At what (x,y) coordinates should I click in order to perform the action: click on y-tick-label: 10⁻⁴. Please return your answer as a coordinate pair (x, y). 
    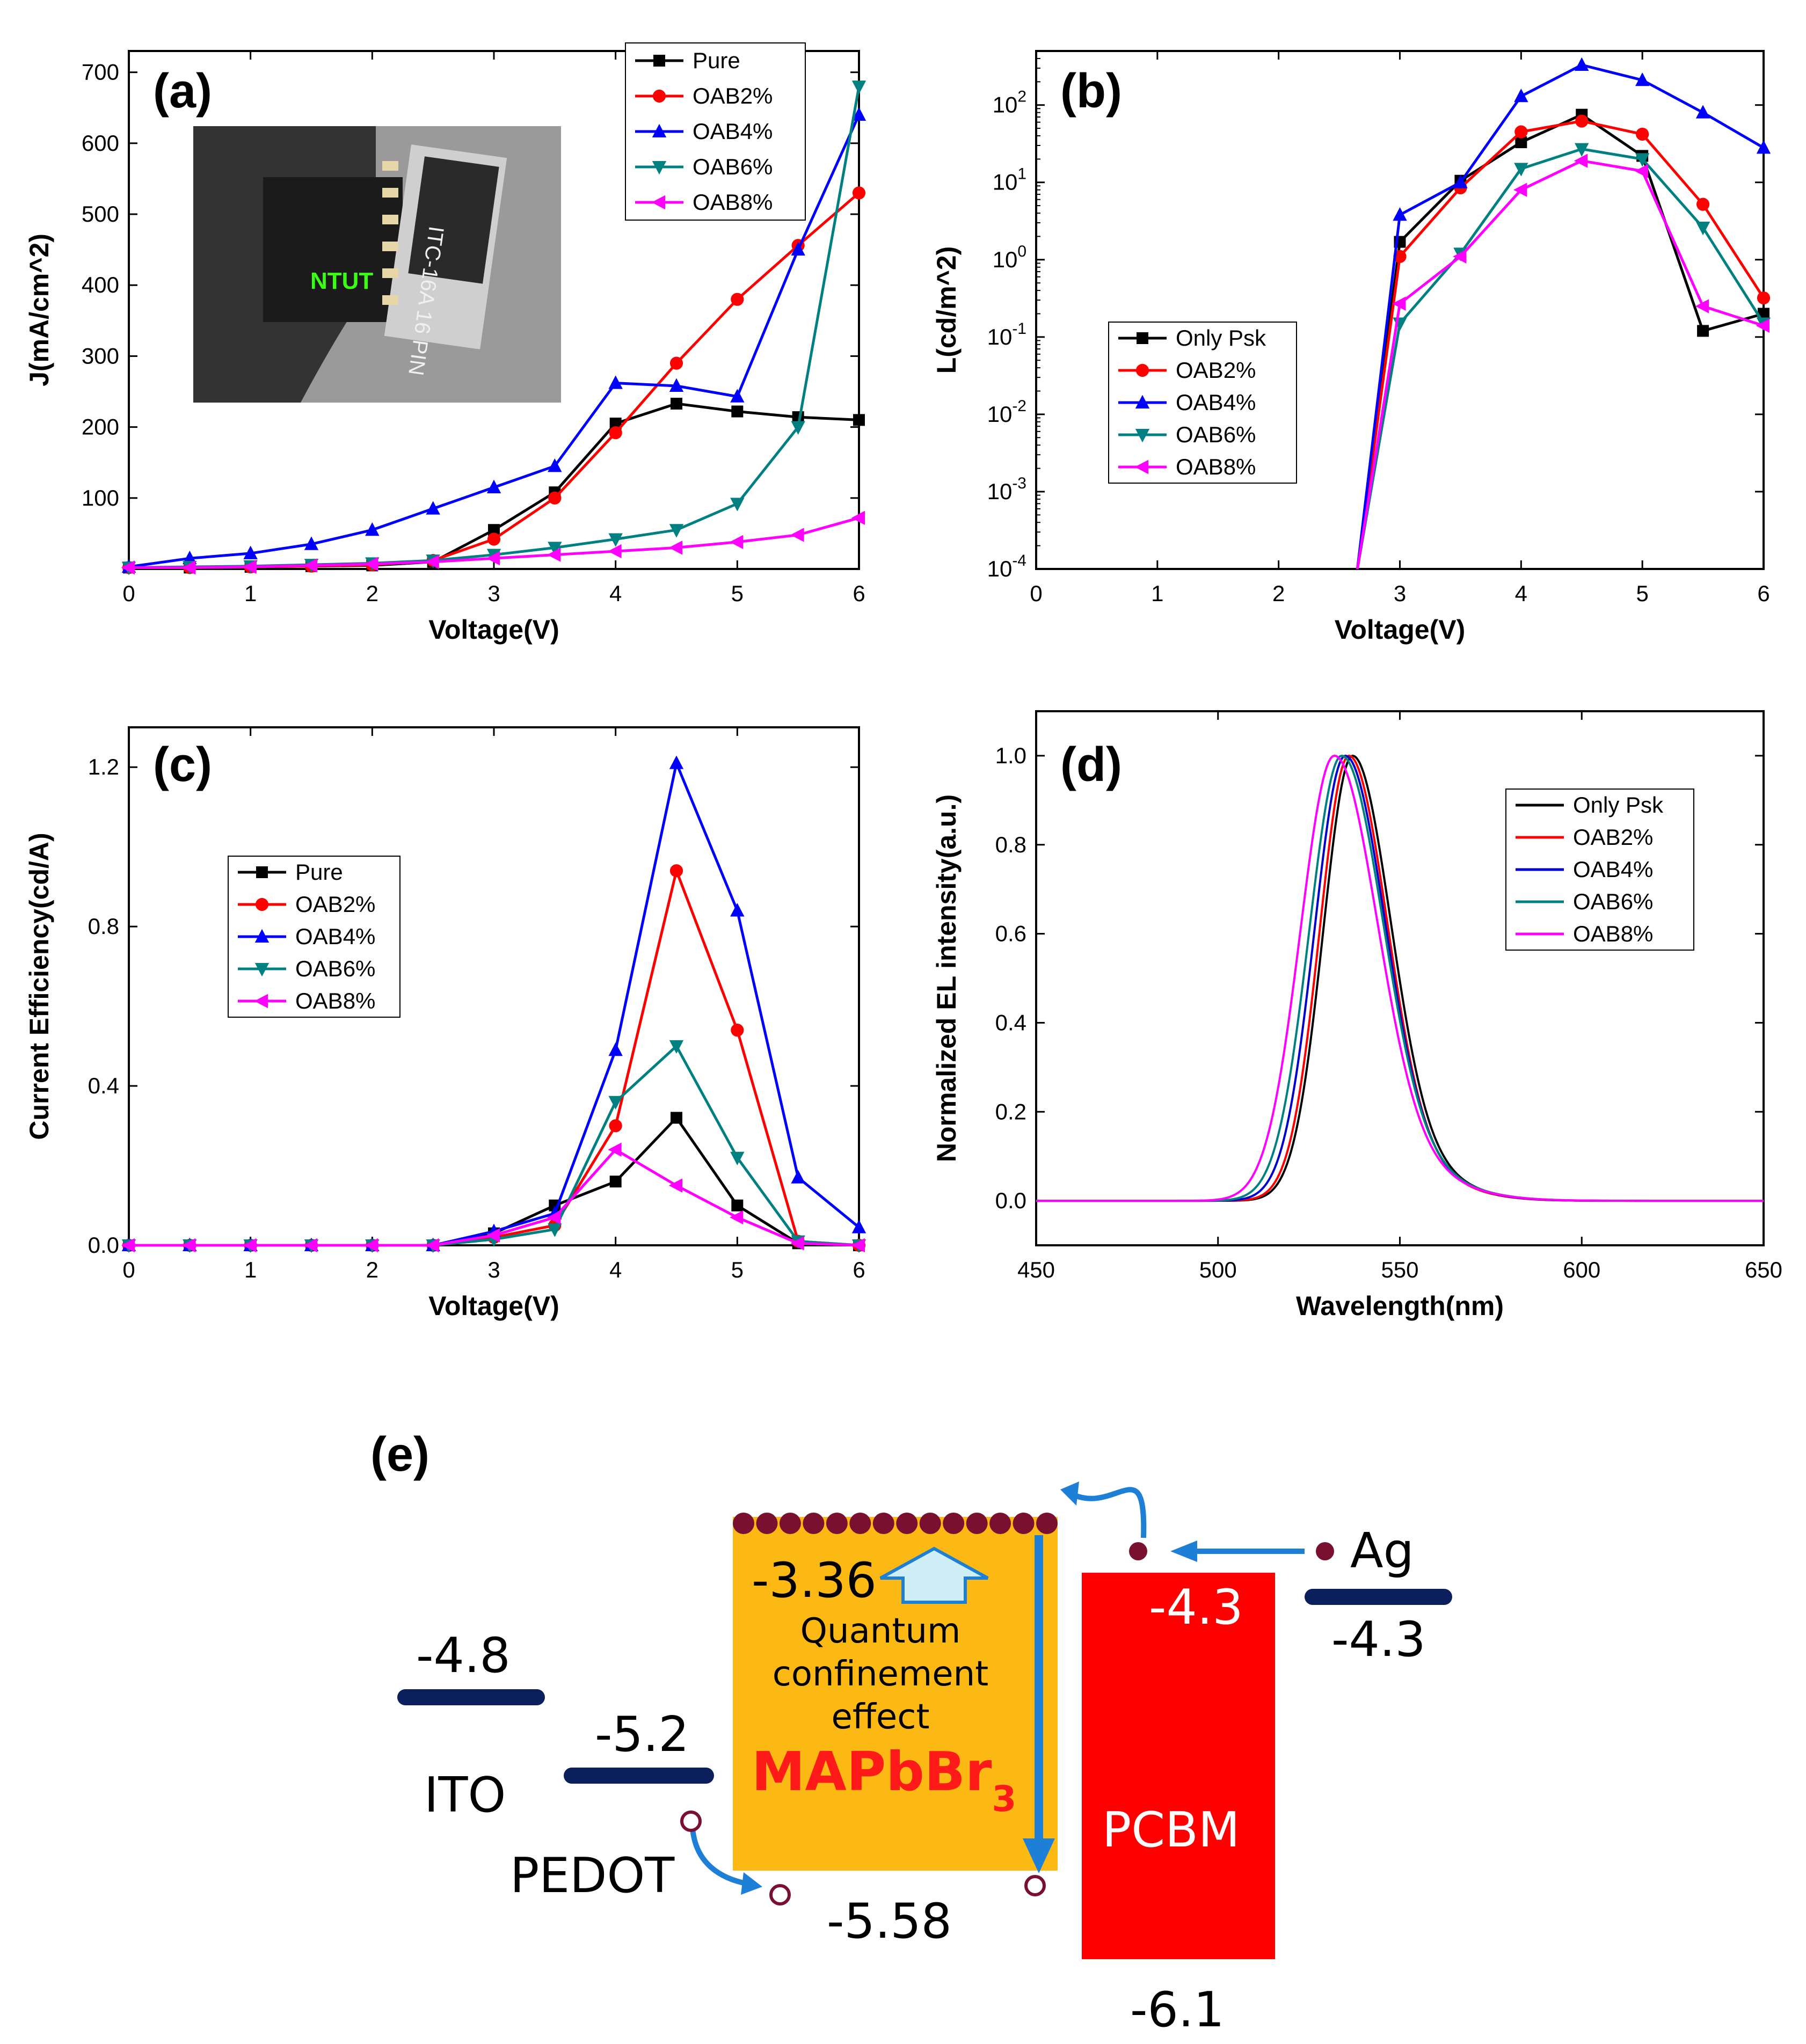
    Looking at the image, I should click on (1006, 566).